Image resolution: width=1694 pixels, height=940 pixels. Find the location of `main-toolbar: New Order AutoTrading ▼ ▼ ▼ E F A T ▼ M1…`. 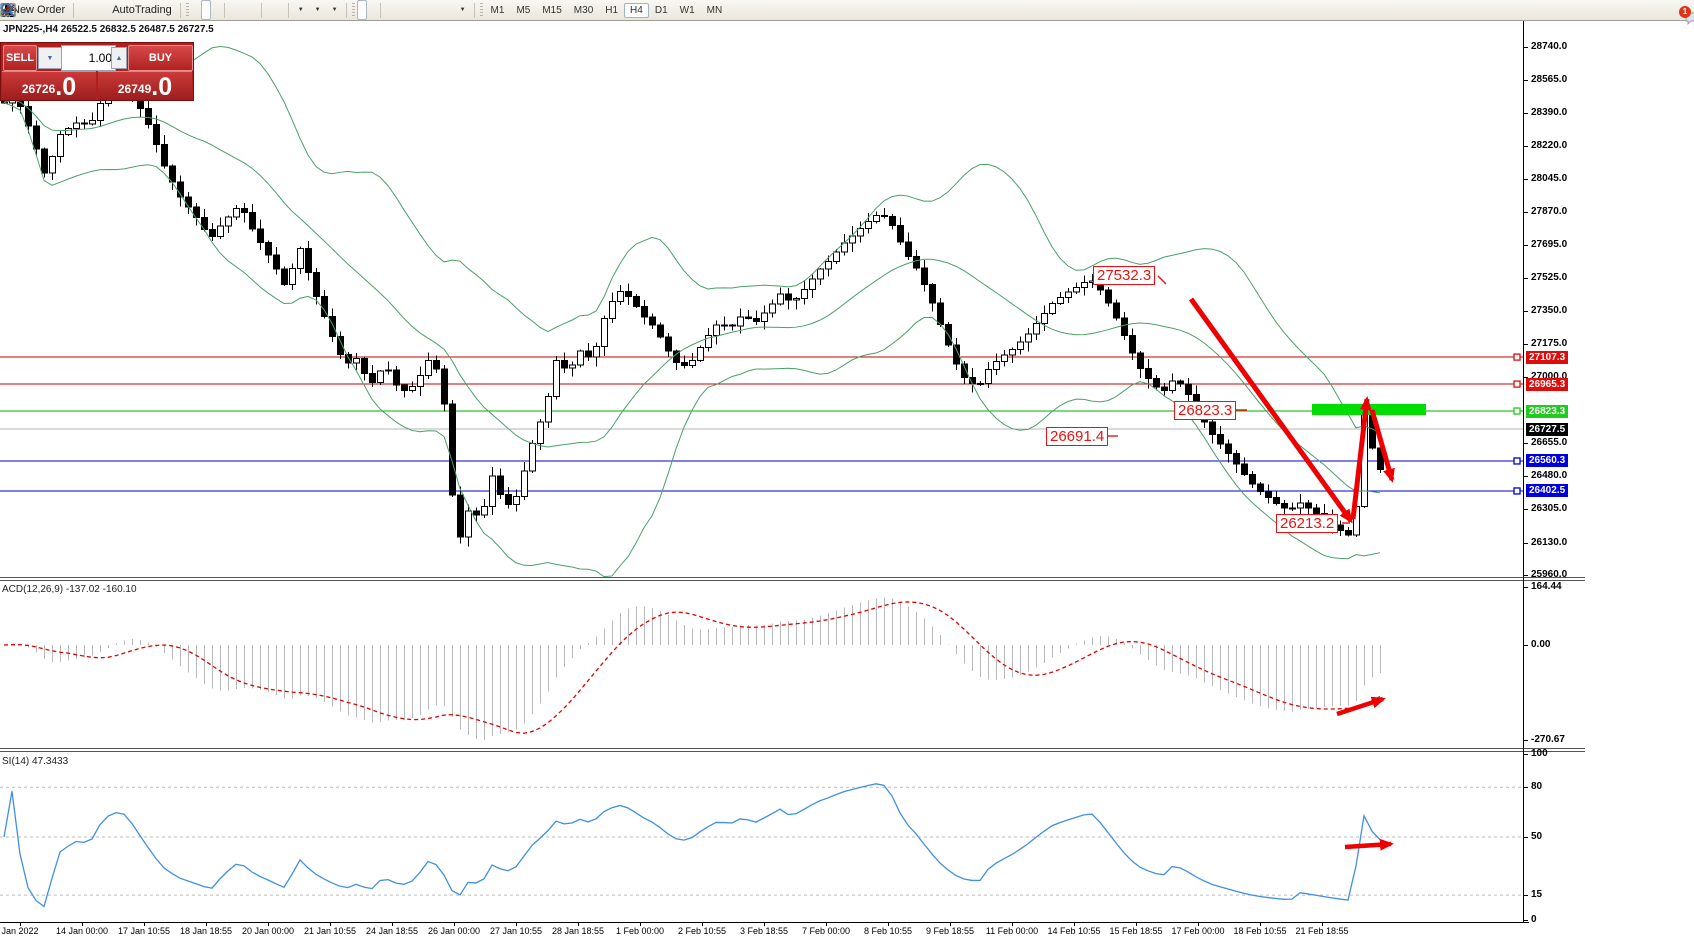

main-toolbar: New Order AutoTrading ▼ ▼ ▼ E F A T ▼ M1… is located at coordinates (847, 13).